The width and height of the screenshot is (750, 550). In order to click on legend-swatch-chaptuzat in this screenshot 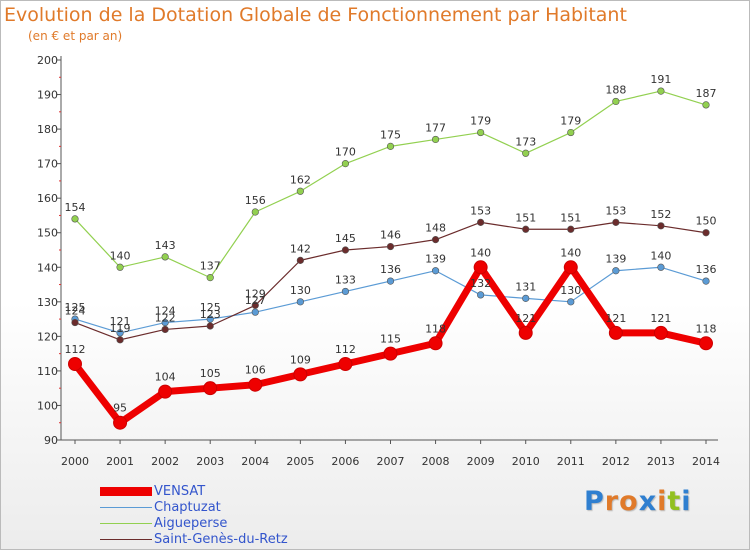, I will do `click(126, 507)`.